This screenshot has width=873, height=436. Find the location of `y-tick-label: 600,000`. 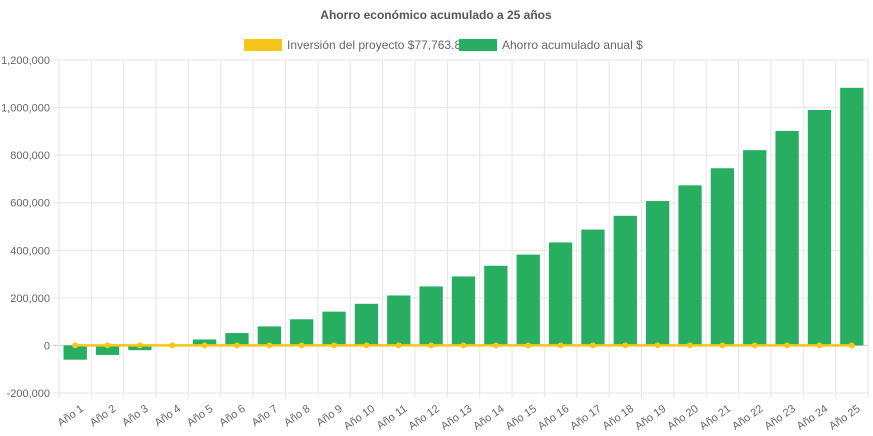

y-tick-label: 600,000 is located at coordinates (30, 204).